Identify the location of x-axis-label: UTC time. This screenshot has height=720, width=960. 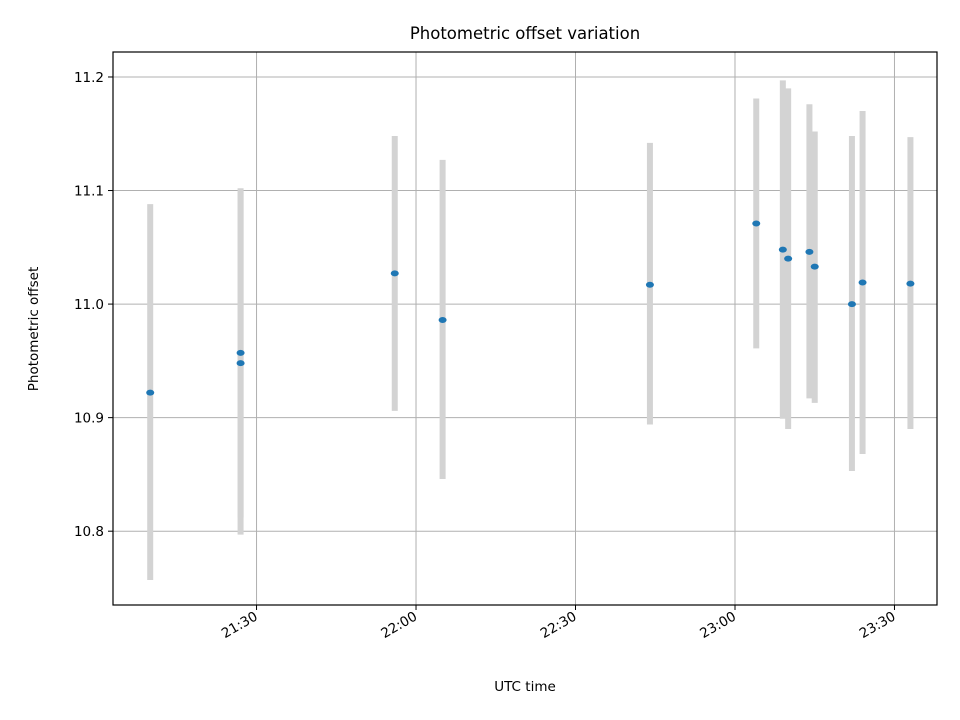
(525, 687).